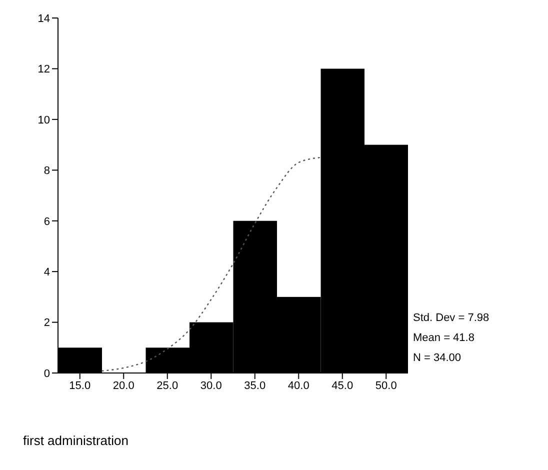  I want to click on y-tick-label: 10, so click(44, 120).